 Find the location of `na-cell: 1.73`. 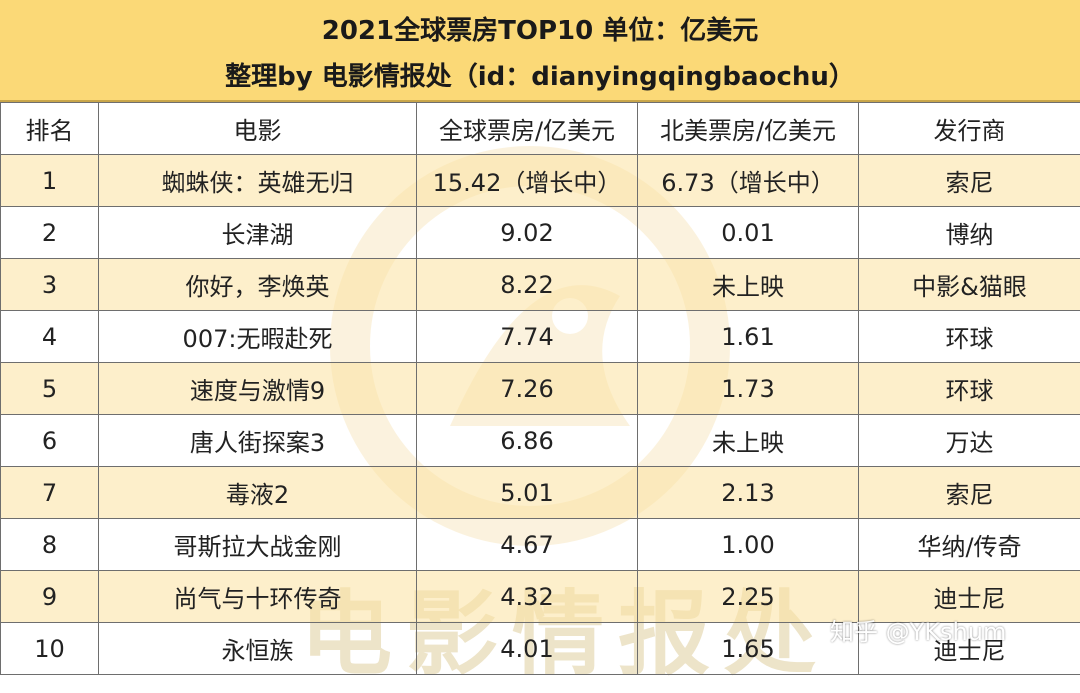

na-cell: 1.73 is located at coordinates (748, 389).